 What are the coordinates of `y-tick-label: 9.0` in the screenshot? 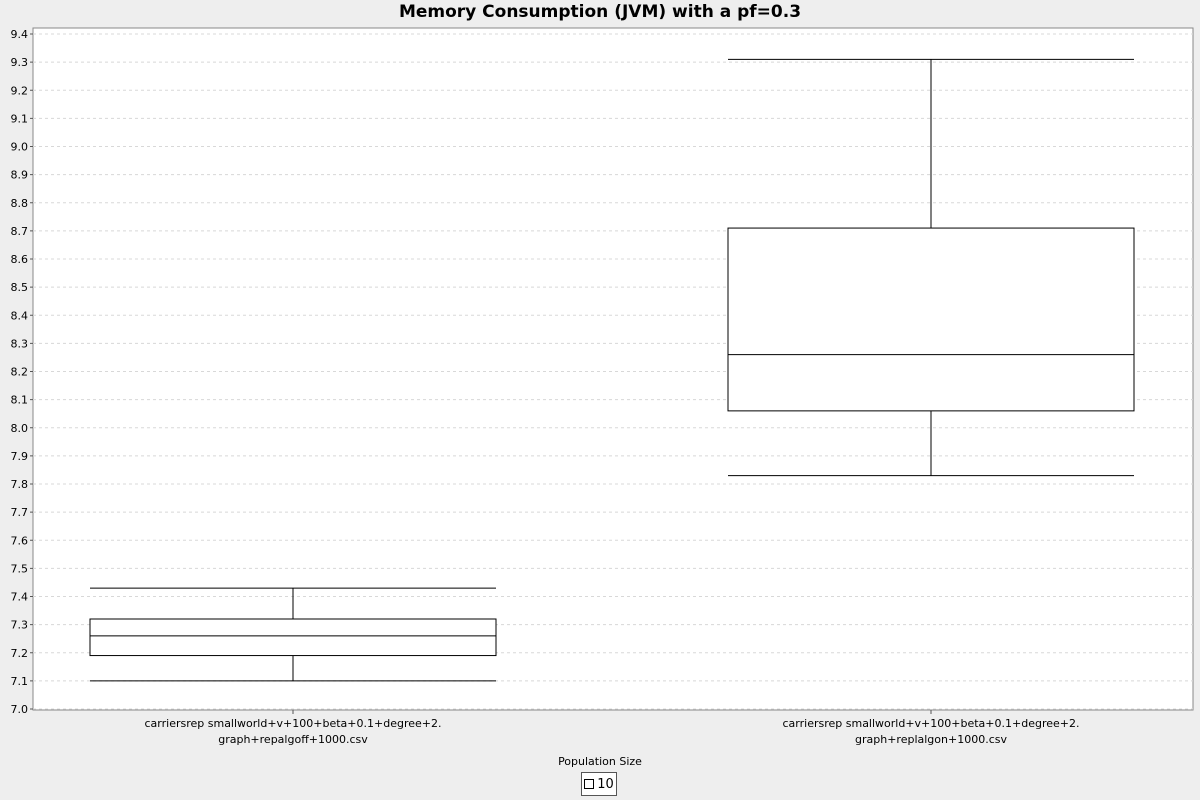 It's located at (20, 147).